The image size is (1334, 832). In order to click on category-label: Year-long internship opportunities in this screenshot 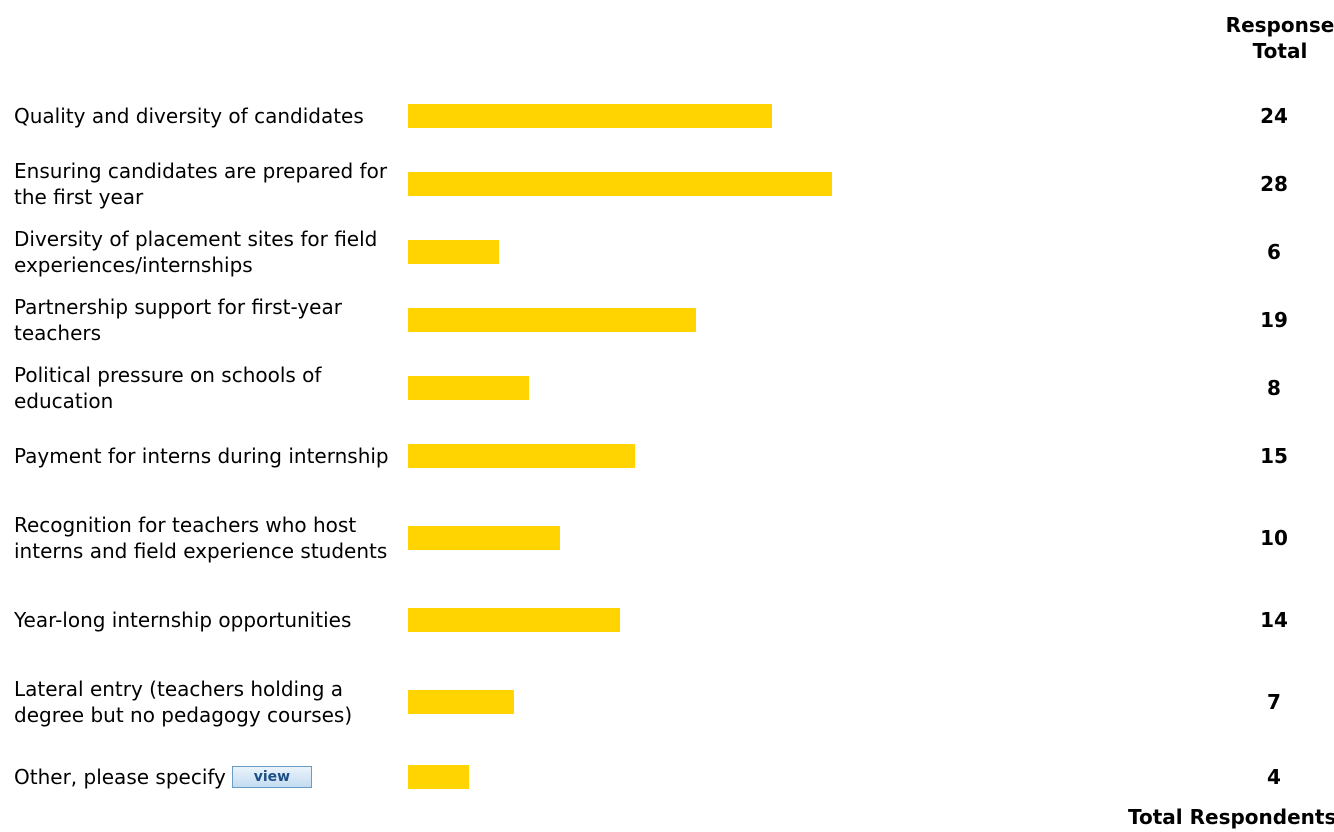, I will do `click(204, 620)`.